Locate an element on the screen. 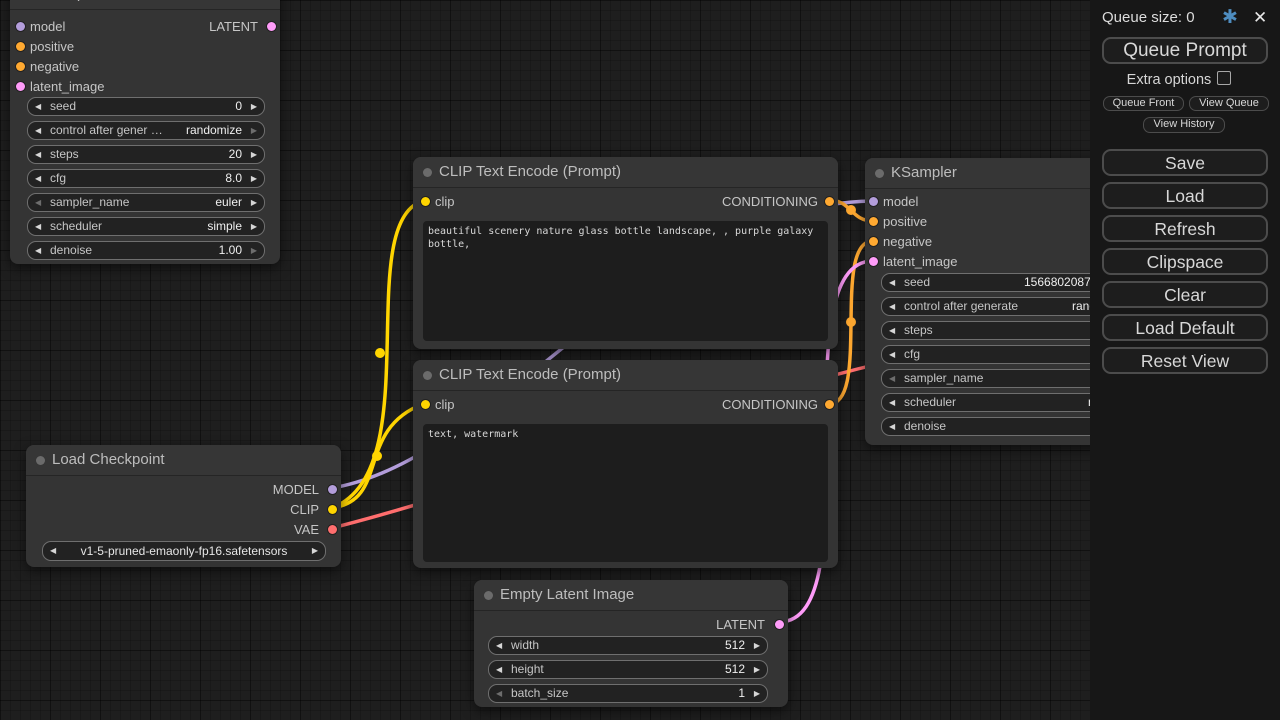 Image resolution: width=1280 pixels, height=720 pixels. save-button: Save is located at coordinates (1185, 162).